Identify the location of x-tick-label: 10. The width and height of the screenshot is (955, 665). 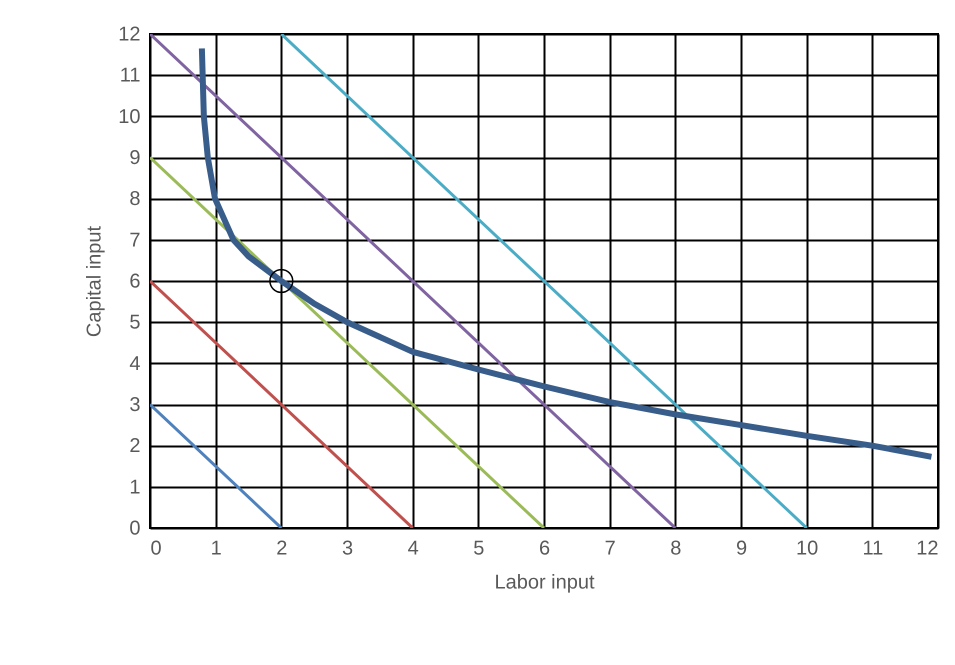
(807, 549).